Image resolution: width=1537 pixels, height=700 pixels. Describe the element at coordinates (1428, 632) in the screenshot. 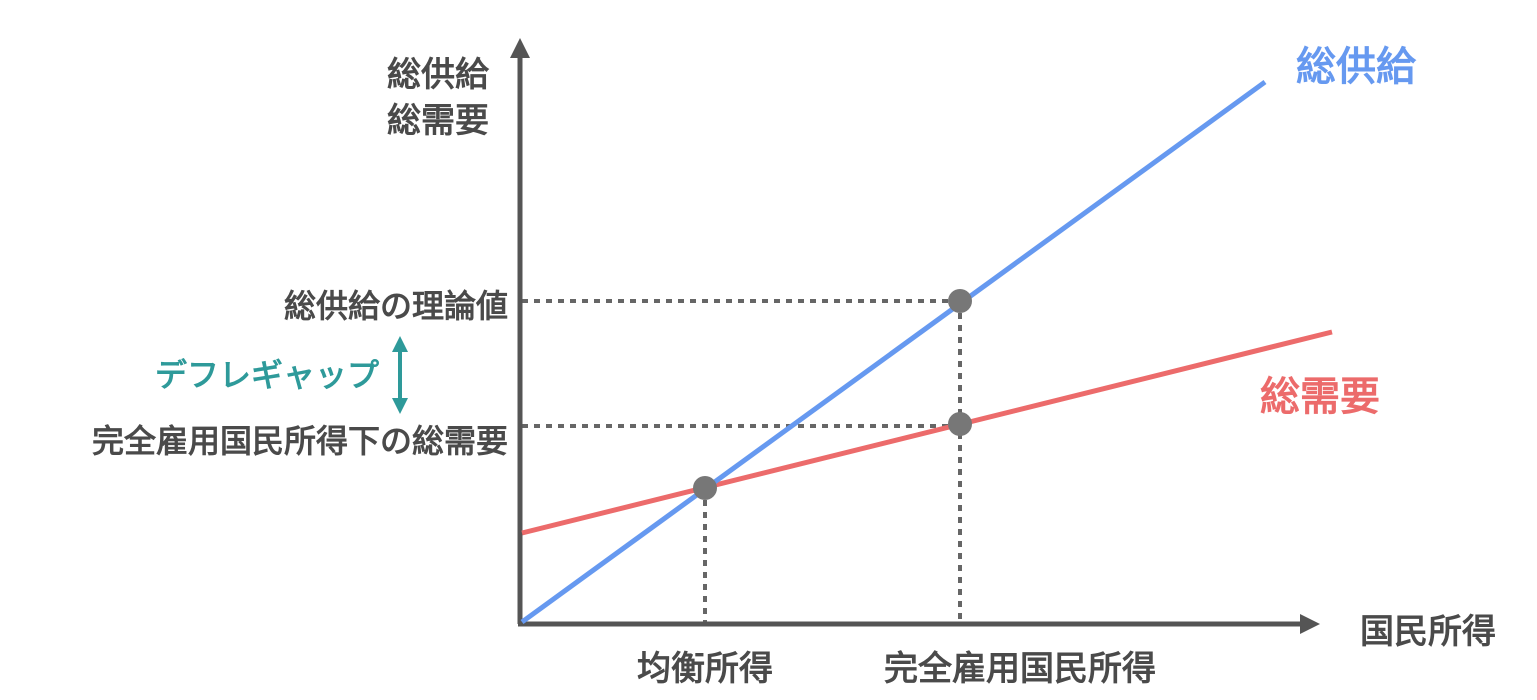

I see `x-axis-label: 国民所得` at that location.